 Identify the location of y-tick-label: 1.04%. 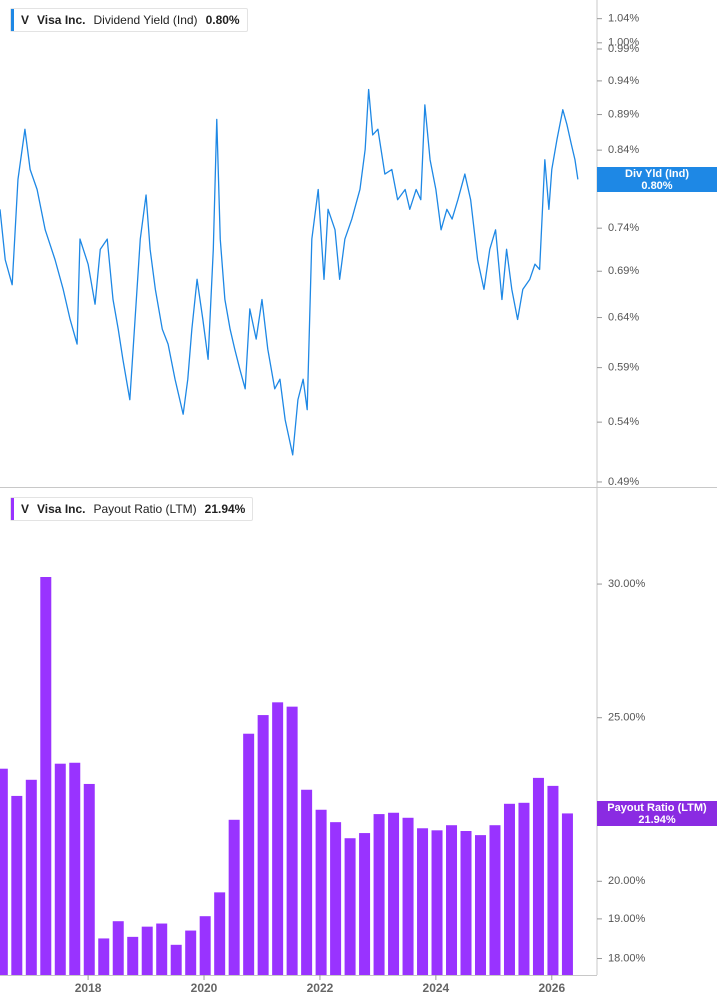
(623, 19).